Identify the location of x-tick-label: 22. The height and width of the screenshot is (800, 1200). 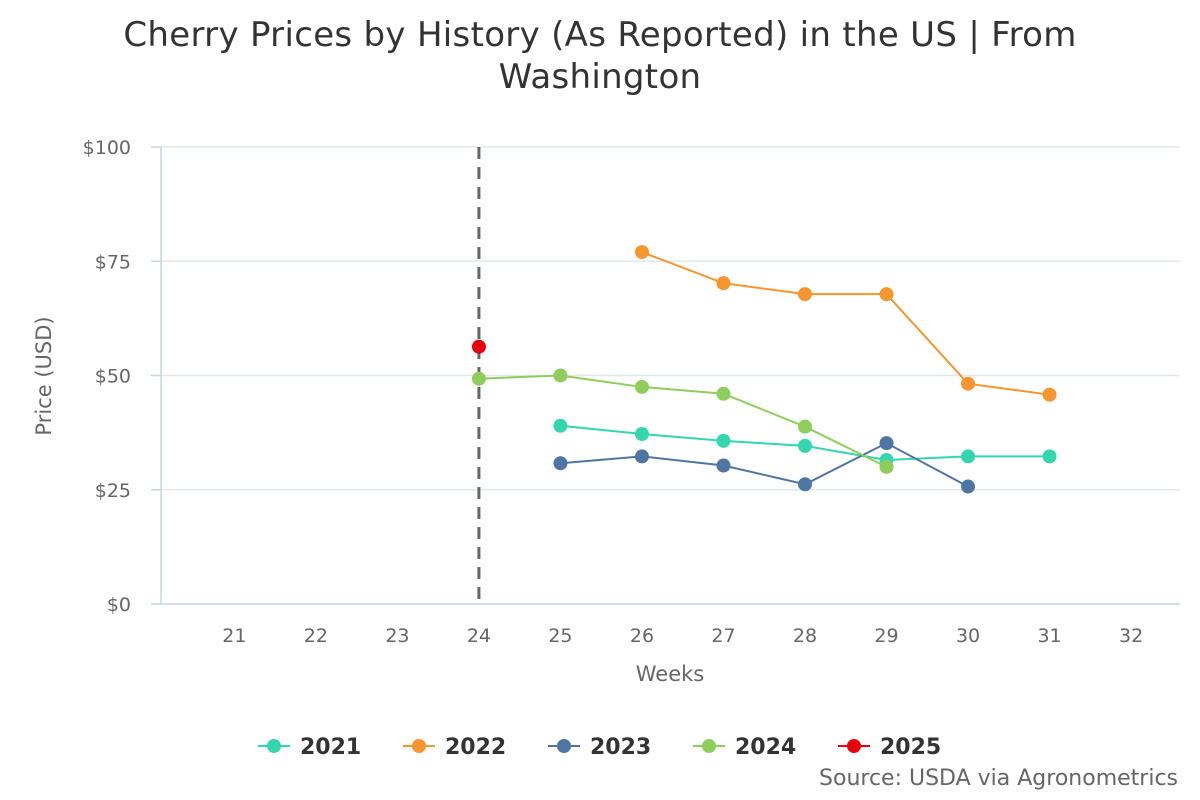
(316, 636).